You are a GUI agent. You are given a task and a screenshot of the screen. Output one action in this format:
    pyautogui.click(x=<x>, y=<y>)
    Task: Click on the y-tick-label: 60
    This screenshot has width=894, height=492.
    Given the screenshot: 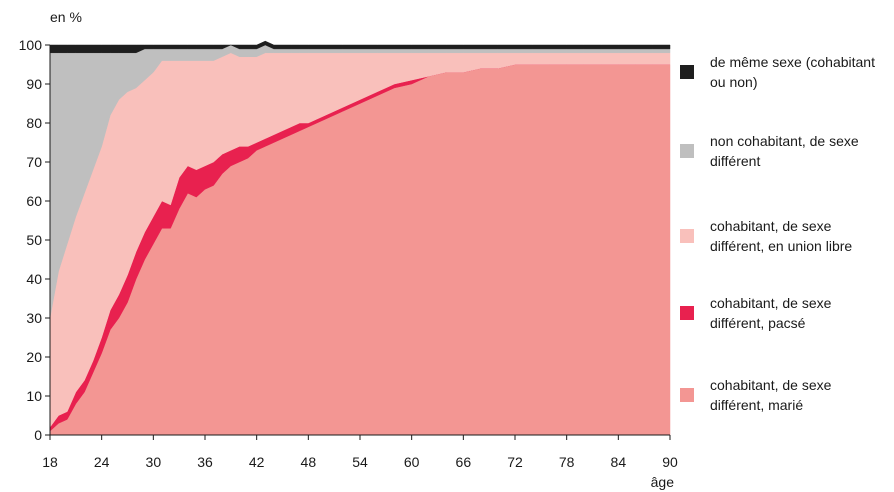 What is the action you would take?
    pyautogui.click(x=34, y=201)
    